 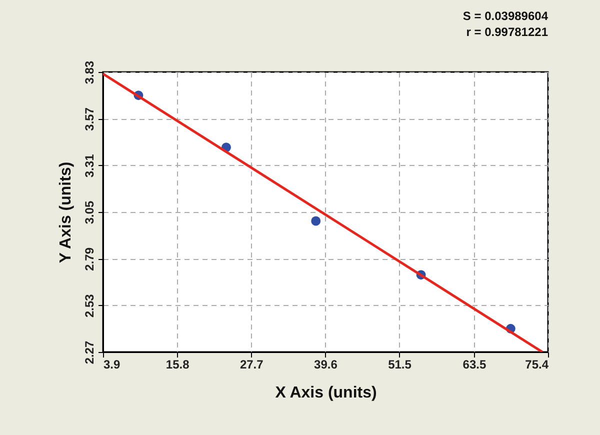 I want to click on x-tick-label: 15.8, so click(x=178, y=365).